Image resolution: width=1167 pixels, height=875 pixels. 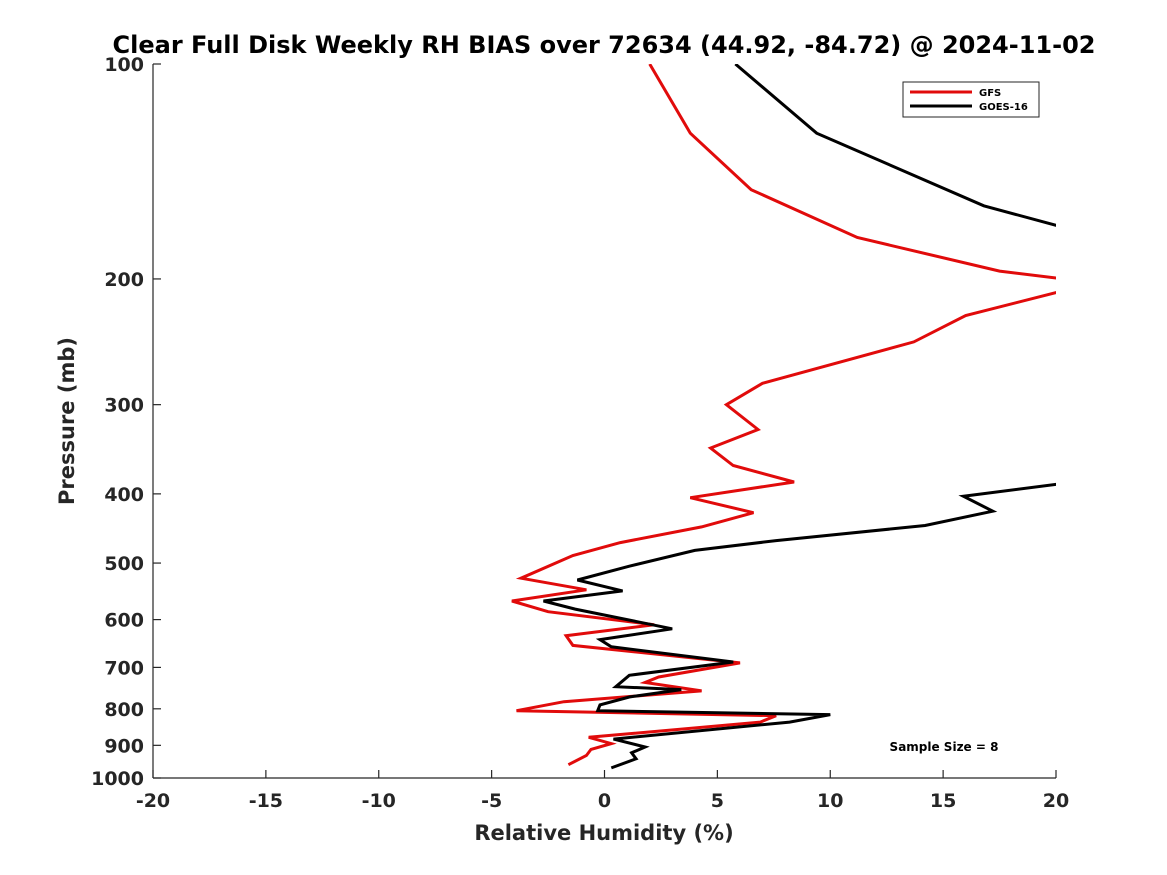 What do you see at coordinates (153, 801) in the screenshot?
I see `x-tick-label: -20` at bounding box center [153, 801].